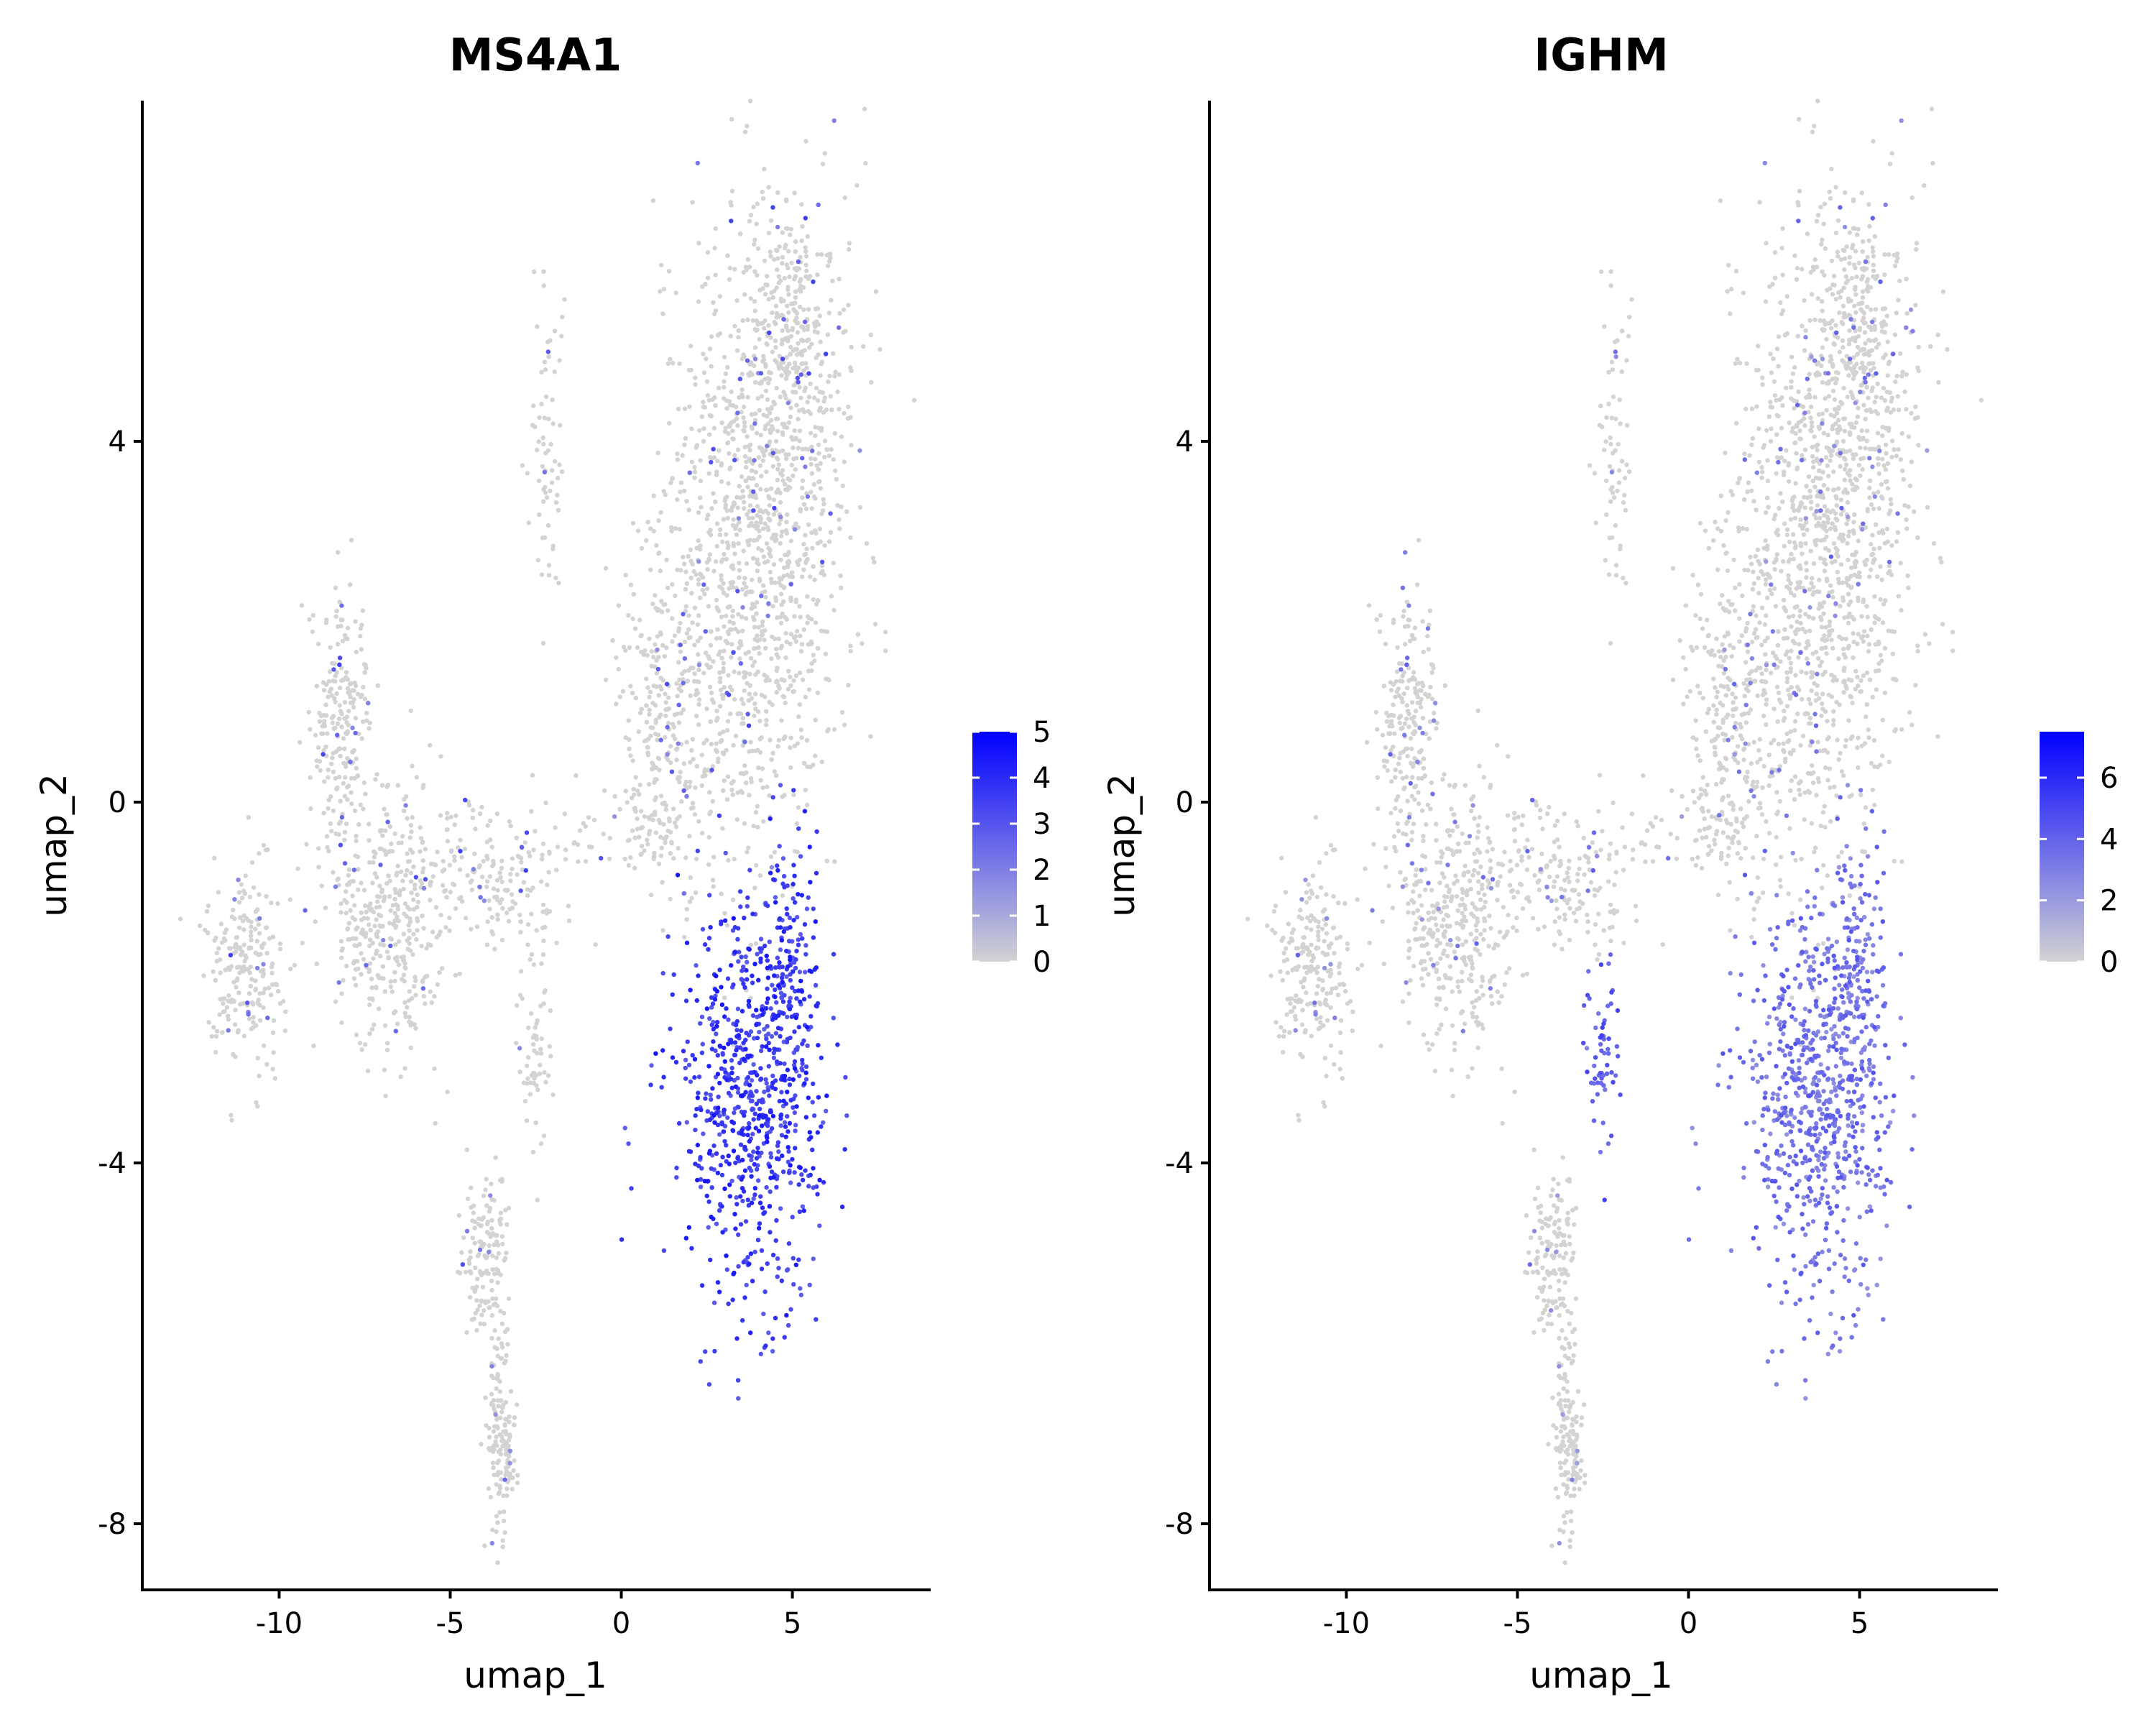 The height and width of the screenshot is (1725, 2156). What do you see at coordinates (535, 1675) in the screenshot?
I see `x-axis-label: umap_1` at bounding box center [535, 1675].